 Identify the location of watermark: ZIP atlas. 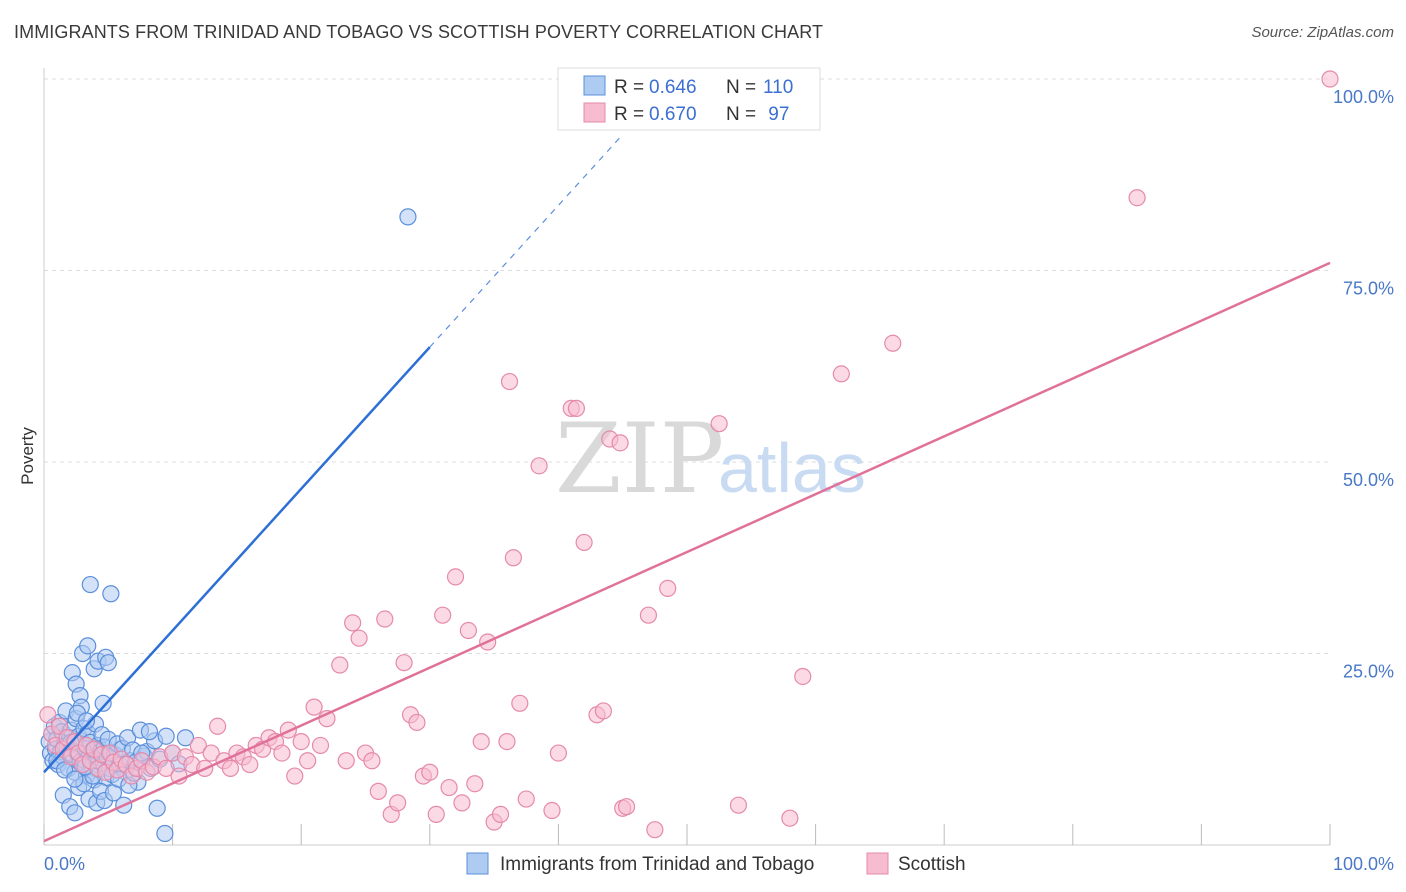
(710, 459).